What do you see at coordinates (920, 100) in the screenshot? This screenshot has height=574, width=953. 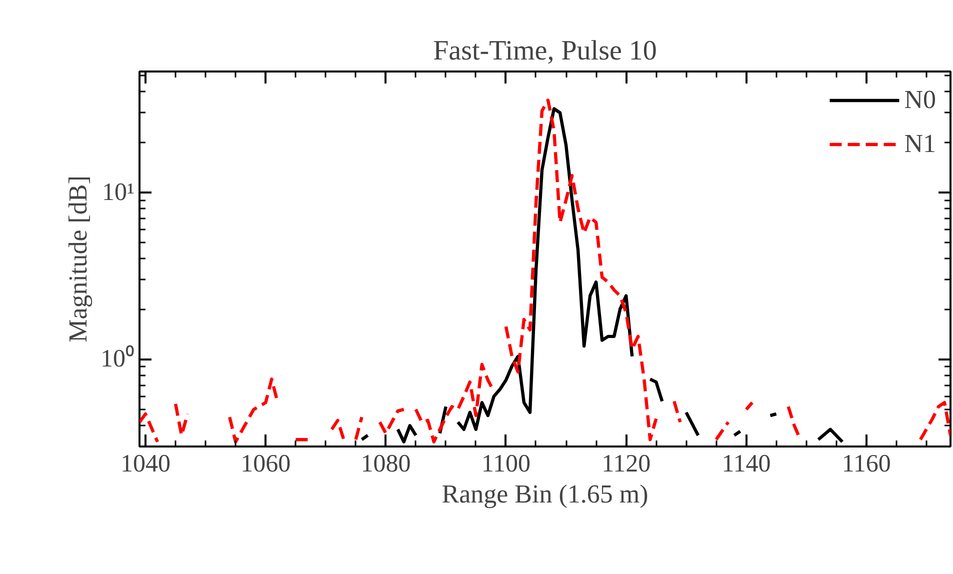 I see `legend-label: N0` at bounding box center [920, 100].